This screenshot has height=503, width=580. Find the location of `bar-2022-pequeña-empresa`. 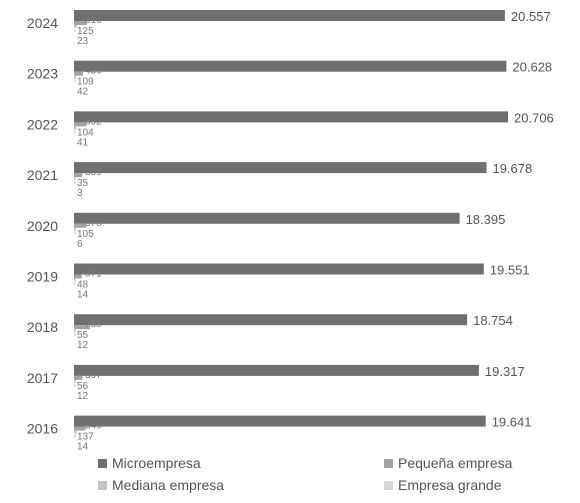

bar-2022-pequeña-empresa is located at coordinates (80, 124).